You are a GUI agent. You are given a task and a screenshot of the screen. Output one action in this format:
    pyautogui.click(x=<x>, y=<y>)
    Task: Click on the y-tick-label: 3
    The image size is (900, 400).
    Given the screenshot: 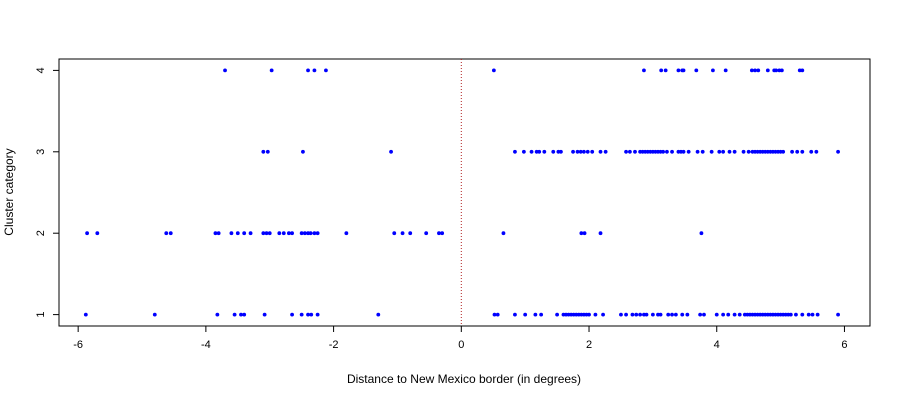 What is the action you would take?
    pyautogui.click(x=41, y=152)
    